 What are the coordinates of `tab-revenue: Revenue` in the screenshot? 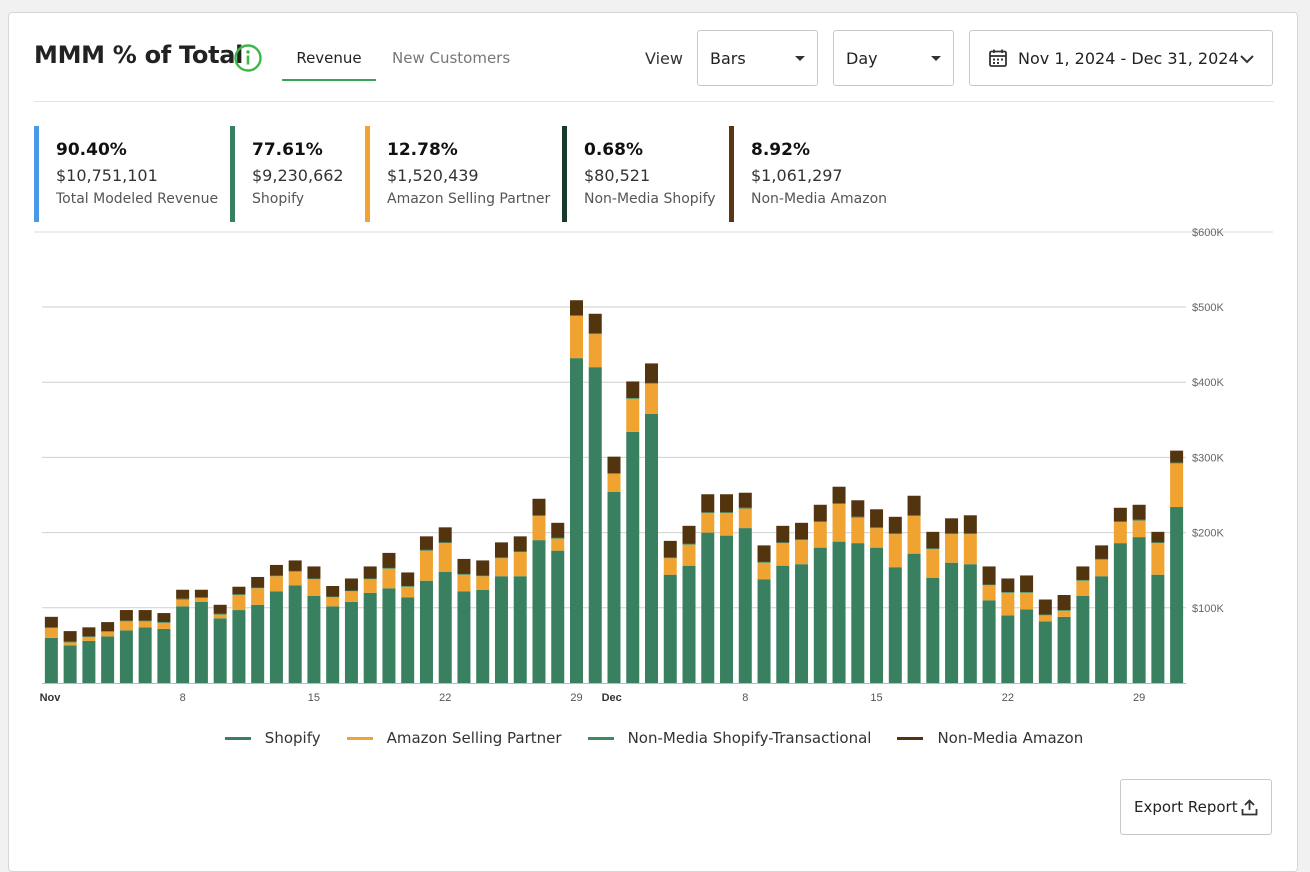 It's located at (329, 58).